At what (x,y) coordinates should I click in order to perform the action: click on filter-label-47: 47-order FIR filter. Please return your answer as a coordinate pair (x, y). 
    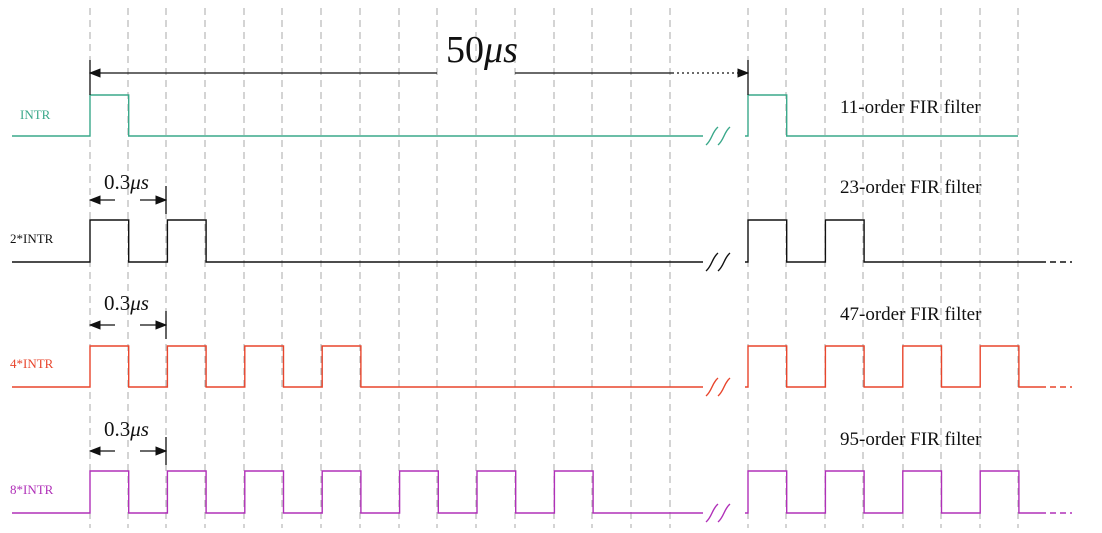
    Looking at the image, I should click on (911, 314).